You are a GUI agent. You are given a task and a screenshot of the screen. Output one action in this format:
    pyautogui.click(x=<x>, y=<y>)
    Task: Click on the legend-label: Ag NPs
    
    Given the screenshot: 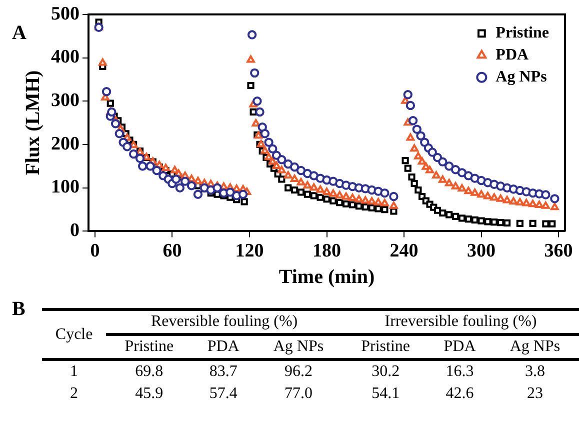 What is the action you would take?
    pyautogui.click(x=521, y=77)
    